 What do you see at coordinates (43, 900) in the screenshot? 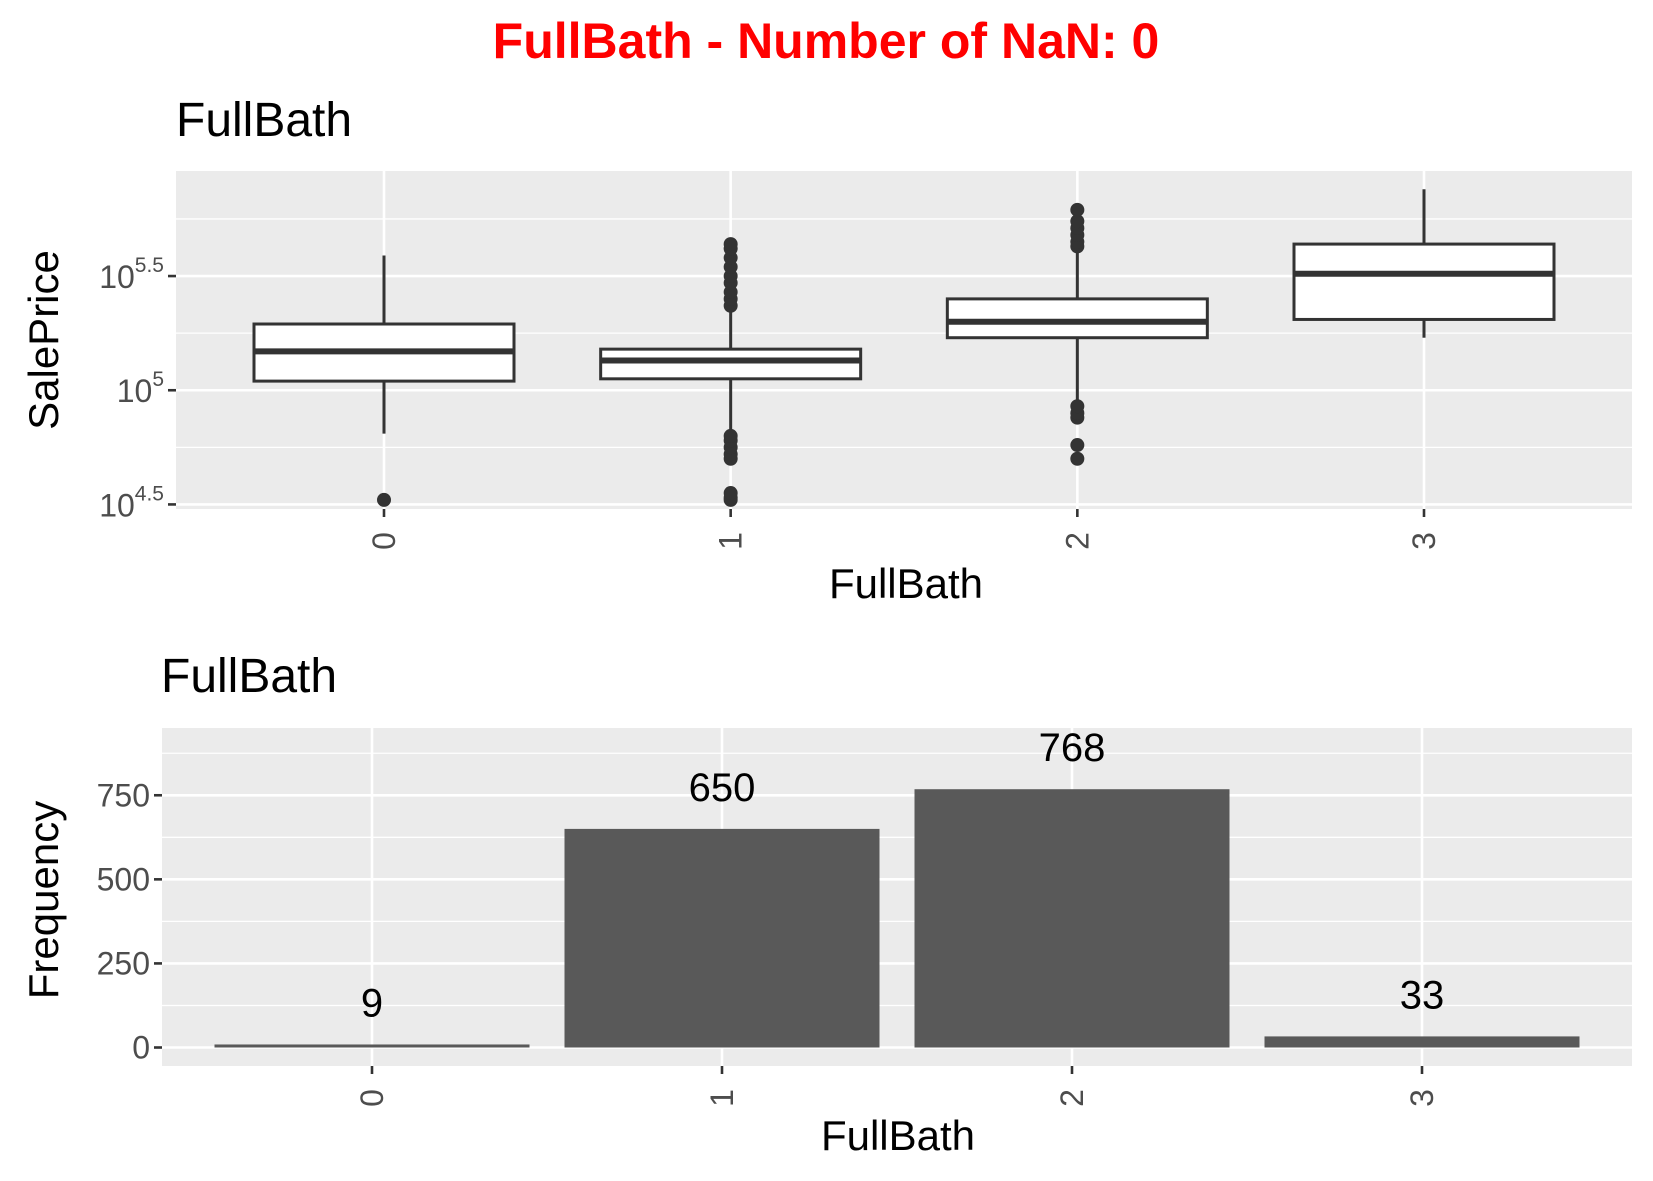
I see `barchart-y-axis-title: Frequency` at bounding box center [43, 900].